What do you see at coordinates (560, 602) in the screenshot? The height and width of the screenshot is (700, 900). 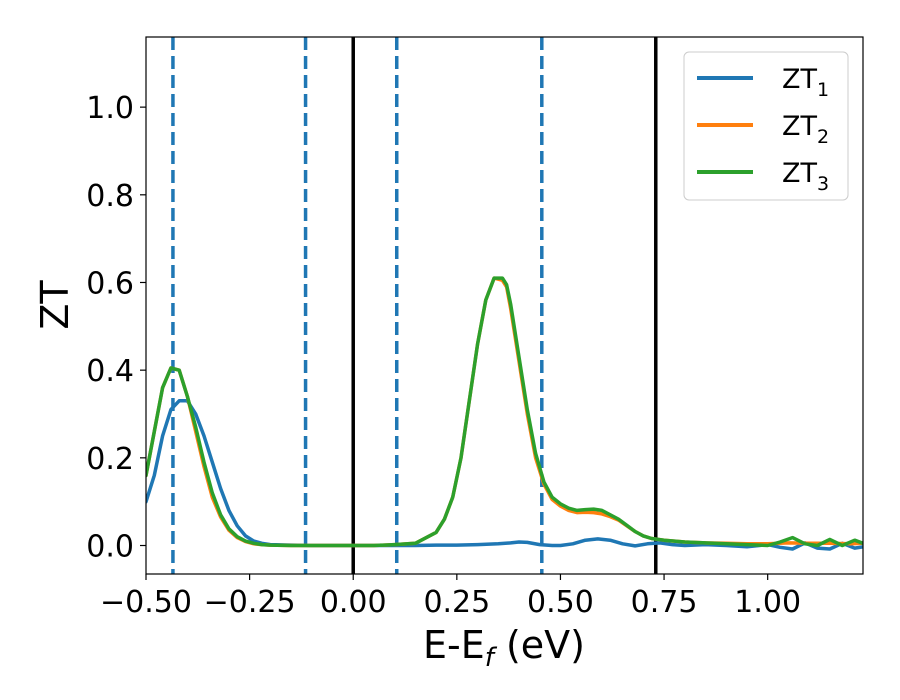 I see `x-tick-label: 0.50` at bounding box center [560, 602].